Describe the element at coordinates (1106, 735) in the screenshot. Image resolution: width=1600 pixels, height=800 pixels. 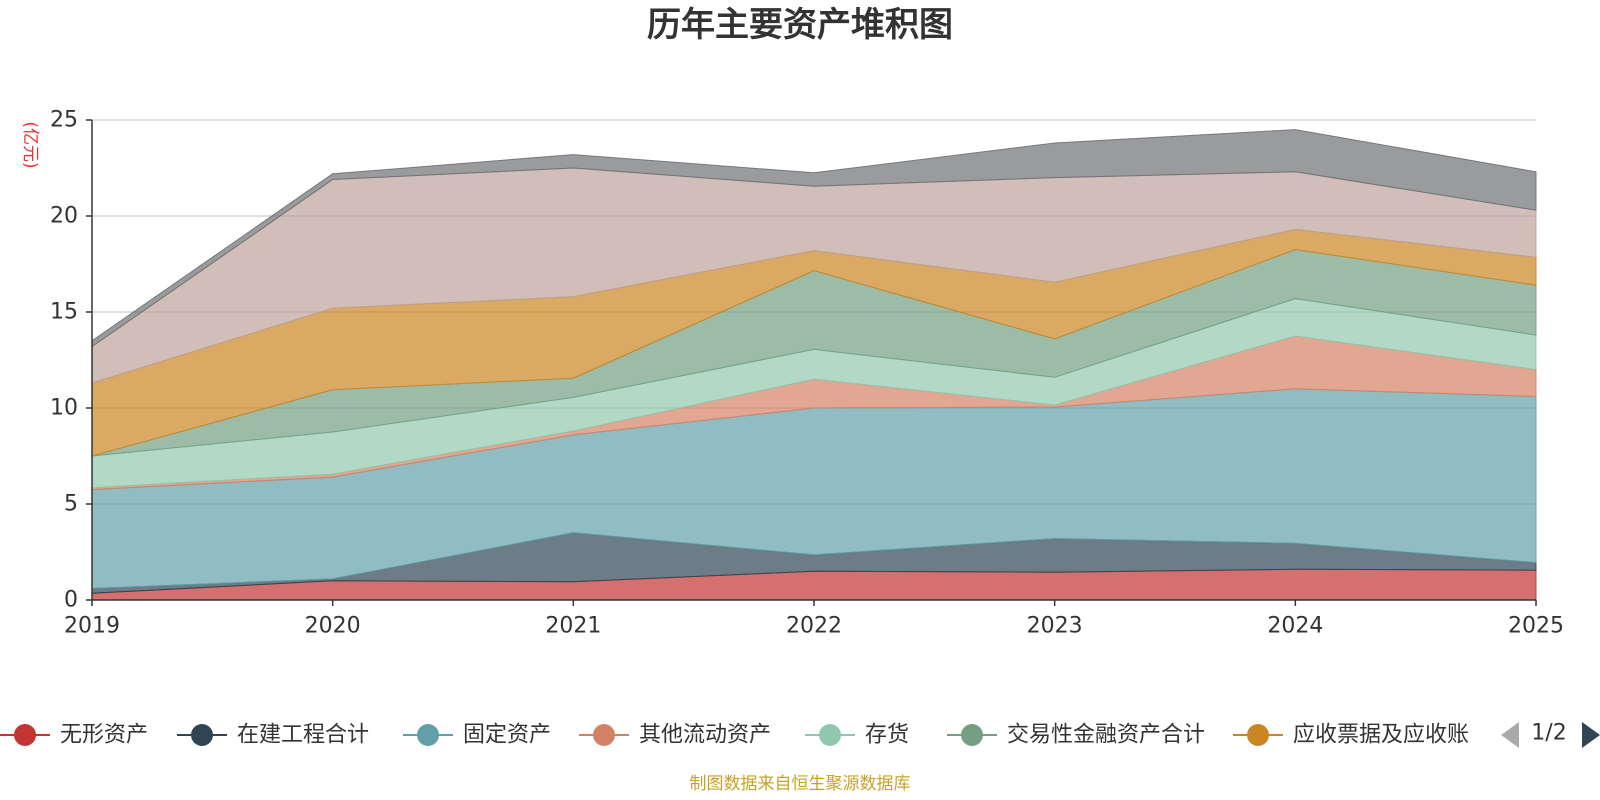
I see `legend-label: 交易性金融资产合计` at that location.